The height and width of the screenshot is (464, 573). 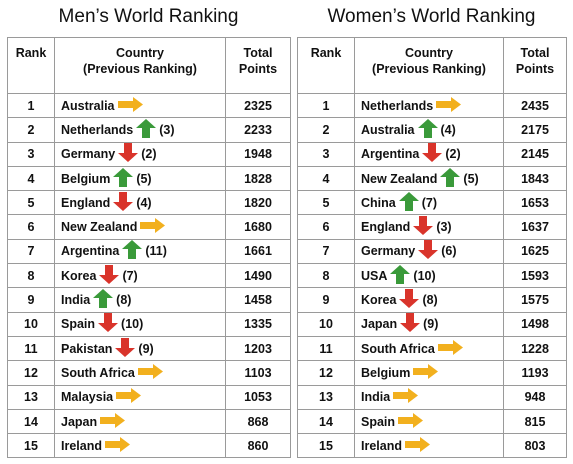 I want to click on table-row: 12 Belgium 1193, so click(x=432, y=373).